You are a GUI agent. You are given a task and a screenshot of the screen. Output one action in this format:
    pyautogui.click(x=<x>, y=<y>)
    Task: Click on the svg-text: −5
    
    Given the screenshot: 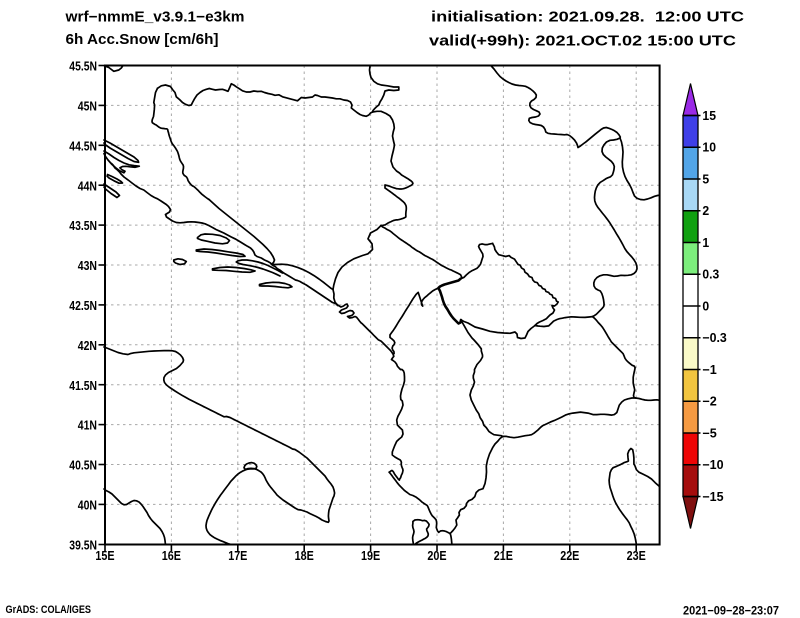 What is the action you would take?
    pyautogui.click(x=709, y=433)
    